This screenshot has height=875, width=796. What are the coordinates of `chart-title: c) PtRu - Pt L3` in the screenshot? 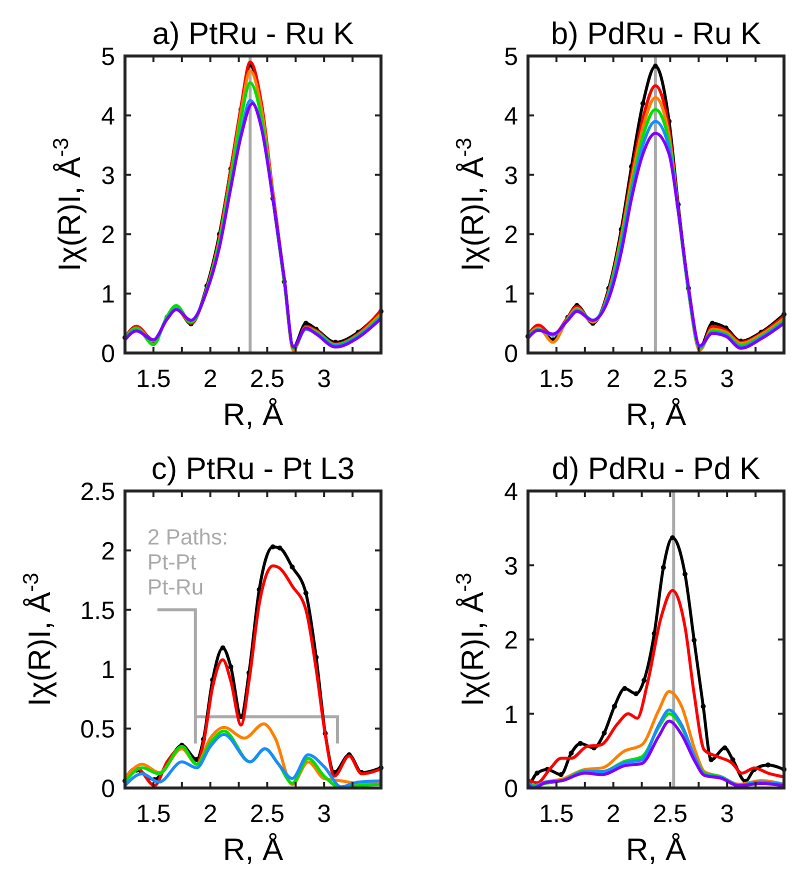 It's located at (253, 468).